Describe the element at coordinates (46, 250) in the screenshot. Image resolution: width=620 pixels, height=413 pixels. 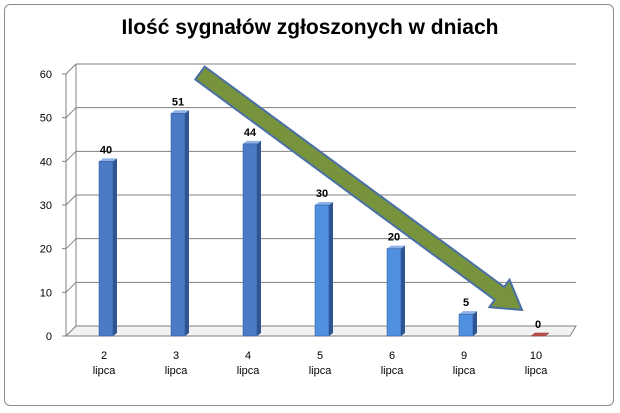
I see `y-tick-label: 20` at that location.